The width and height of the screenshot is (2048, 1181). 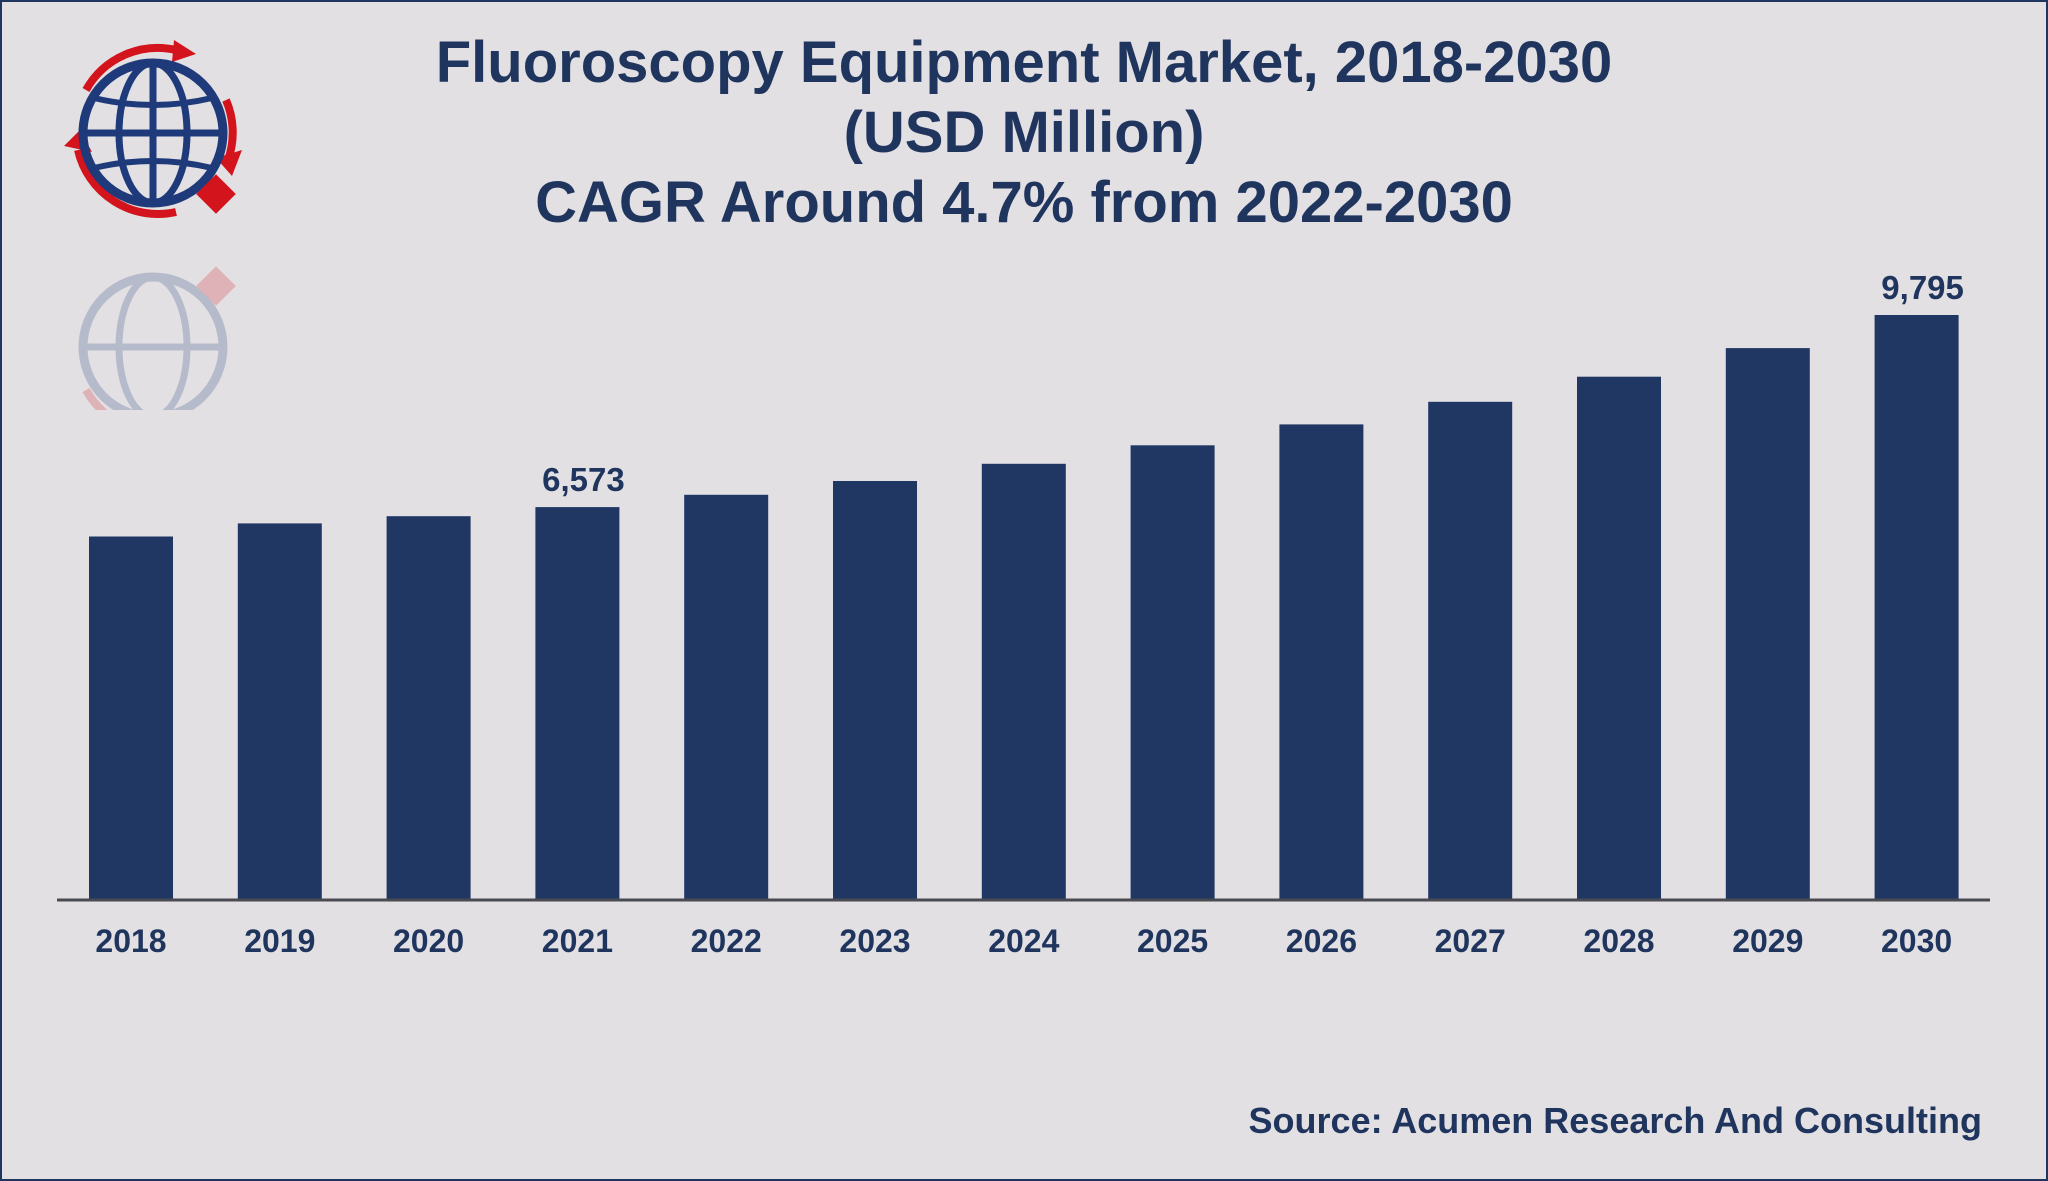 I want to click on x-tick-label-2028: 2028, so click(x=1618, y=941).